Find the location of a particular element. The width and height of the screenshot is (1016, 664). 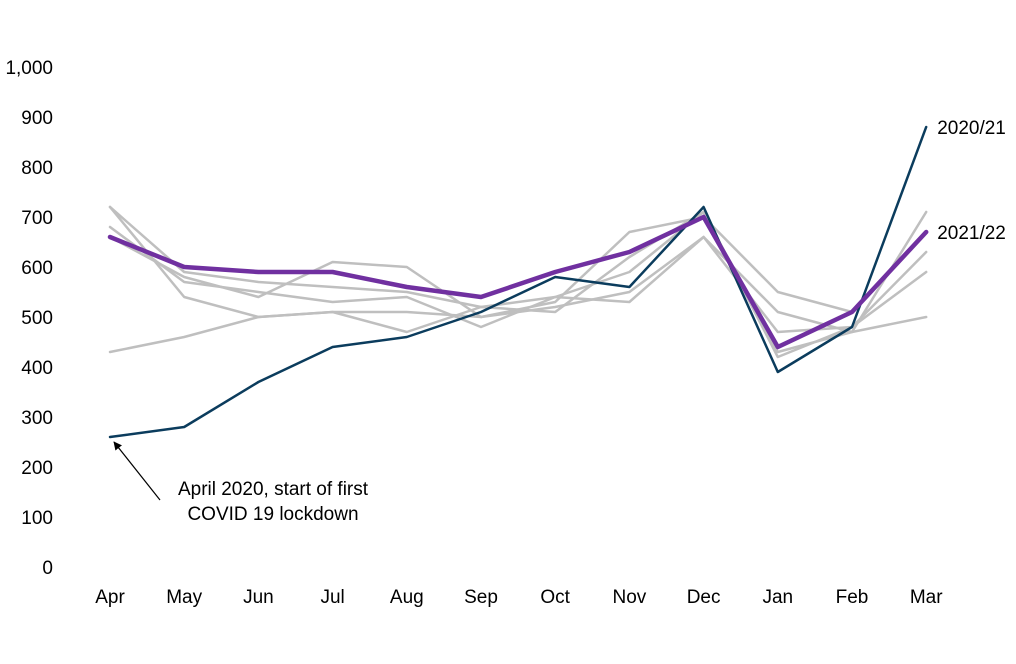

annotation-text: April 2020, start of first is located at coordinates (273, 489).